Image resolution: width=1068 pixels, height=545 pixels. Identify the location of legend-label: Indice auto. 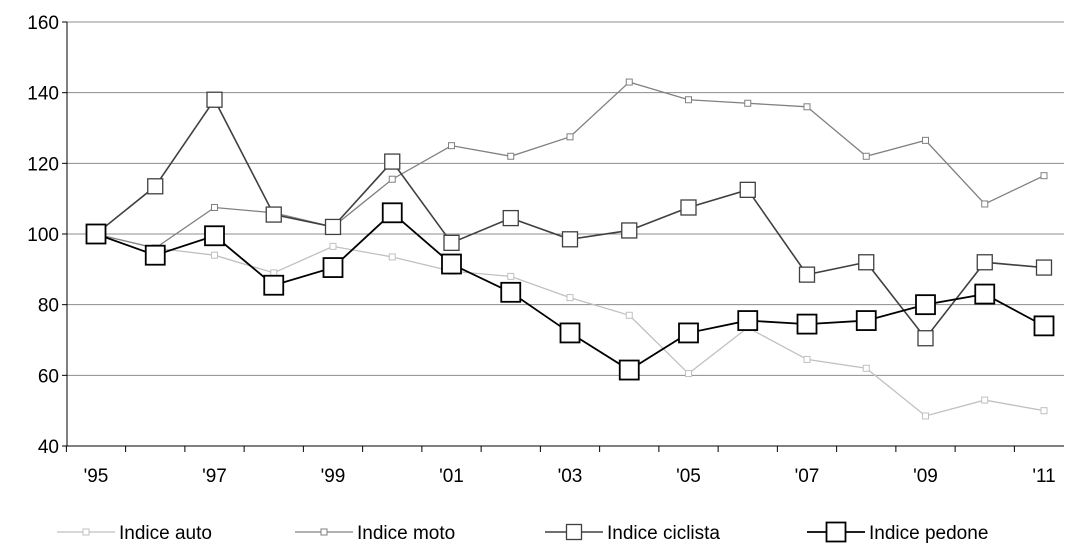
(165, 533).